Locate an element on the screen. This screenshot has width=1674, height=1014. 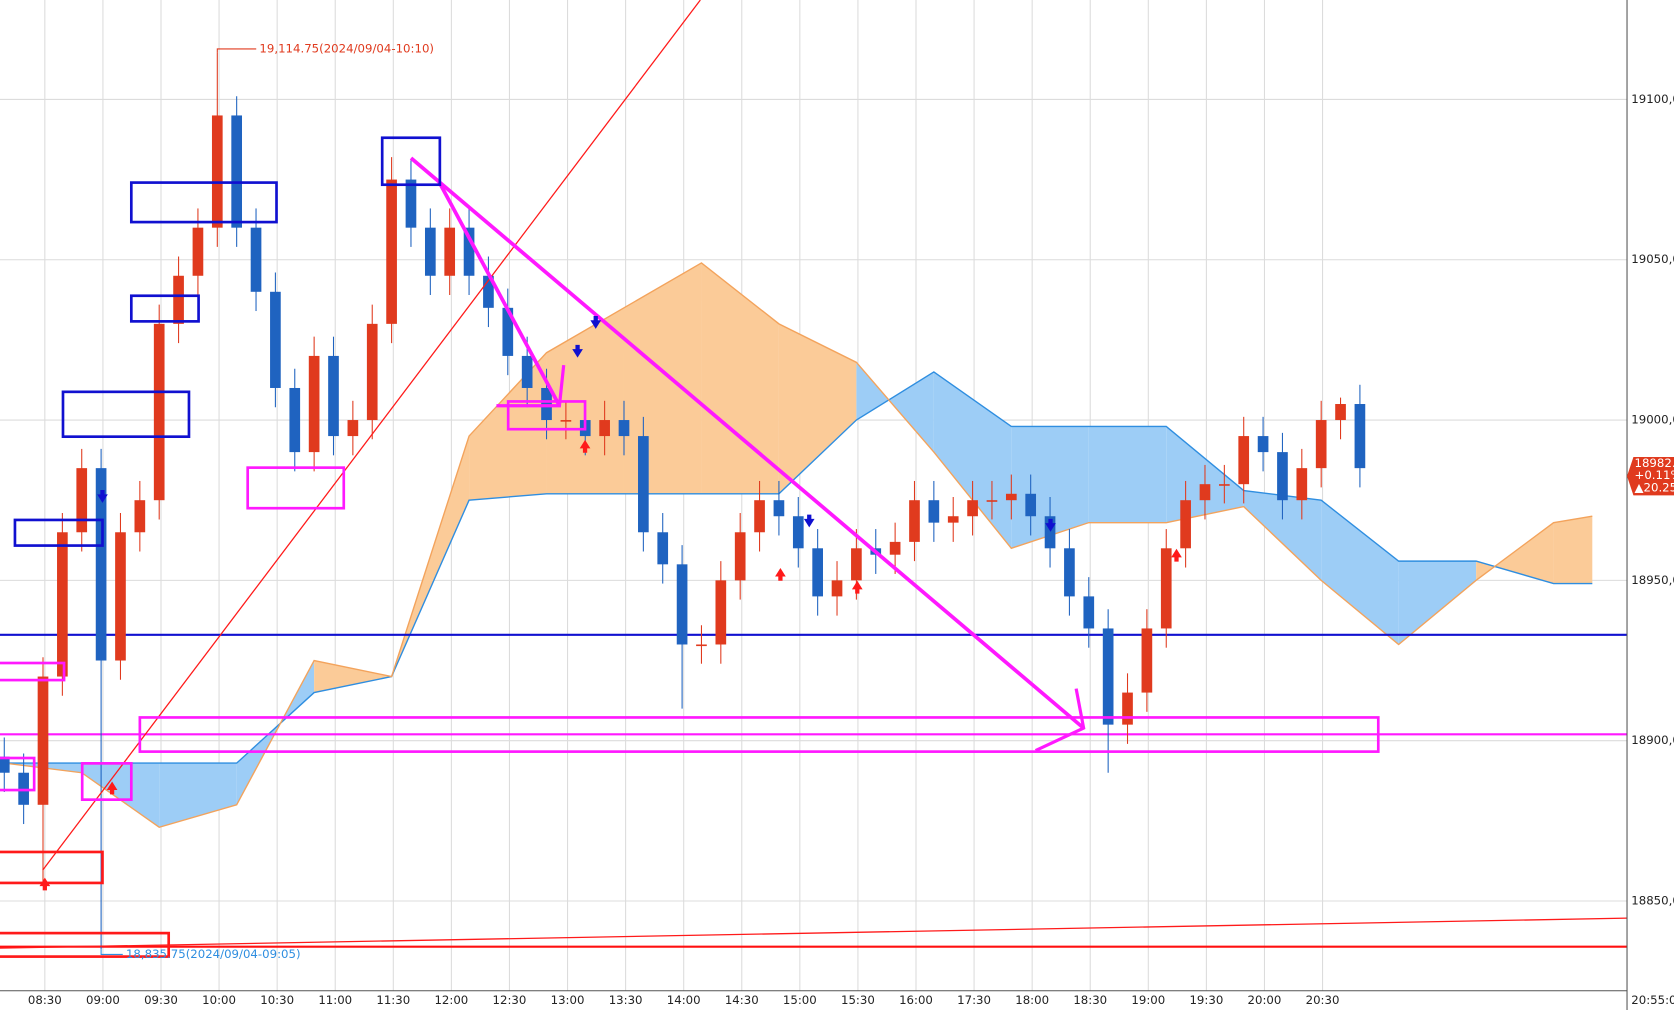
x-tick-label: 18:00 is located at coordinates (1032, 1000).